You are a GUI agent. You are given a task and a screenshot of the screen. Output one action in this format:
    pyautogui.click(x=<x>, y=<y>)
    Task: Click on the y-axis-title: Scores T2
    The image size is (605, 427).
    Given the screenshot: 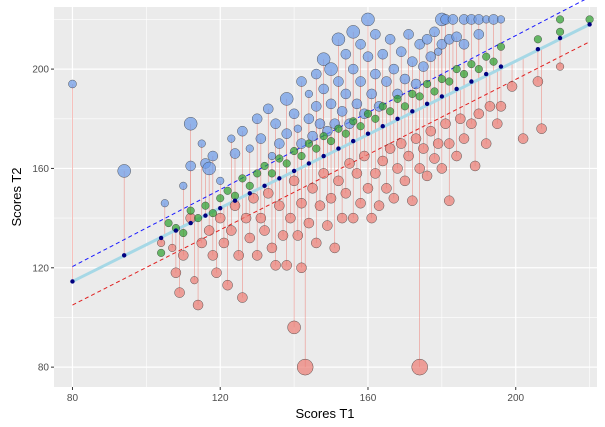 What is the action you would take?
    pyautogui.click(x=16, y=196)
    